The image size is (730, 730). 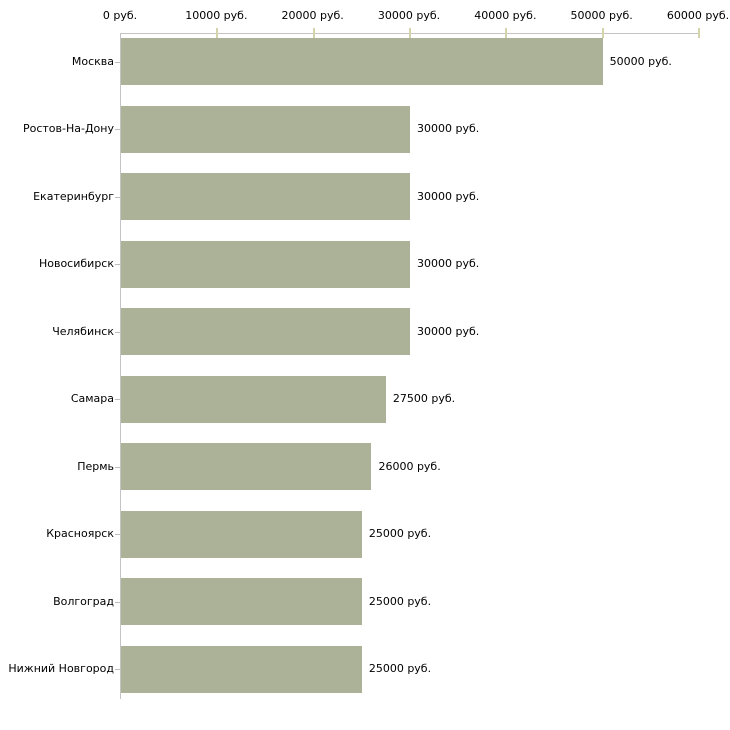 What do you see at coordinates (73, 196) in the screenshot?
I see `category-label: Екатеринбург` at bounding box center [73, 196].